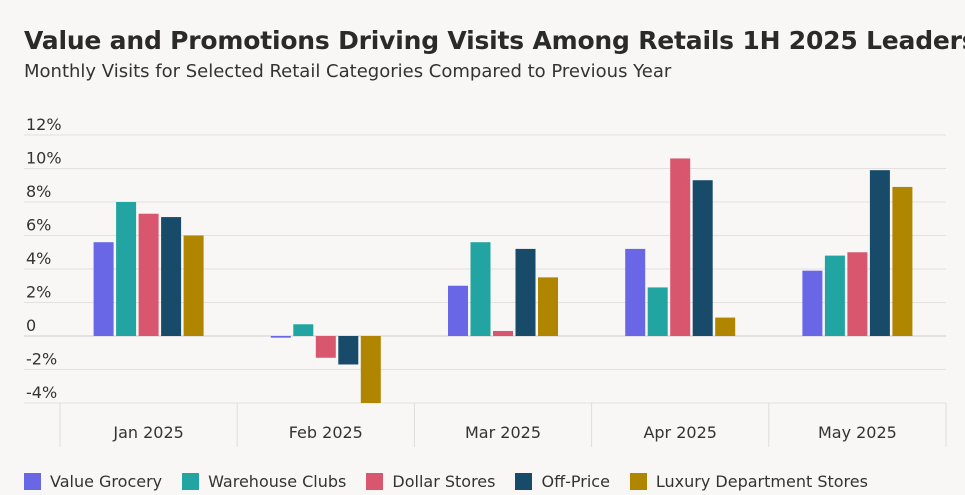  Describe the element at coordinates (326, 432) in the screenshot. I see `x-tick-label: Feb 2025` at that location.